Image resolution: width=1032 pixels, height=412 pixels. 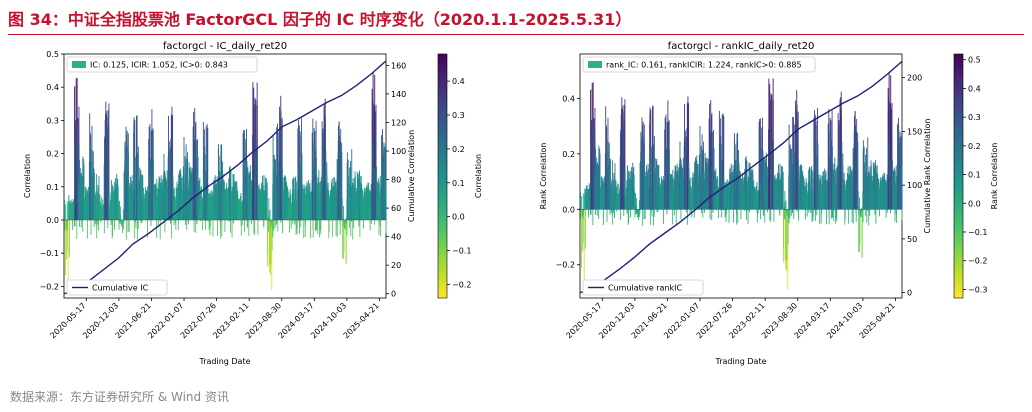 I want to click on colorbar-tick-label: 0.4, so click(x=458, y=81).